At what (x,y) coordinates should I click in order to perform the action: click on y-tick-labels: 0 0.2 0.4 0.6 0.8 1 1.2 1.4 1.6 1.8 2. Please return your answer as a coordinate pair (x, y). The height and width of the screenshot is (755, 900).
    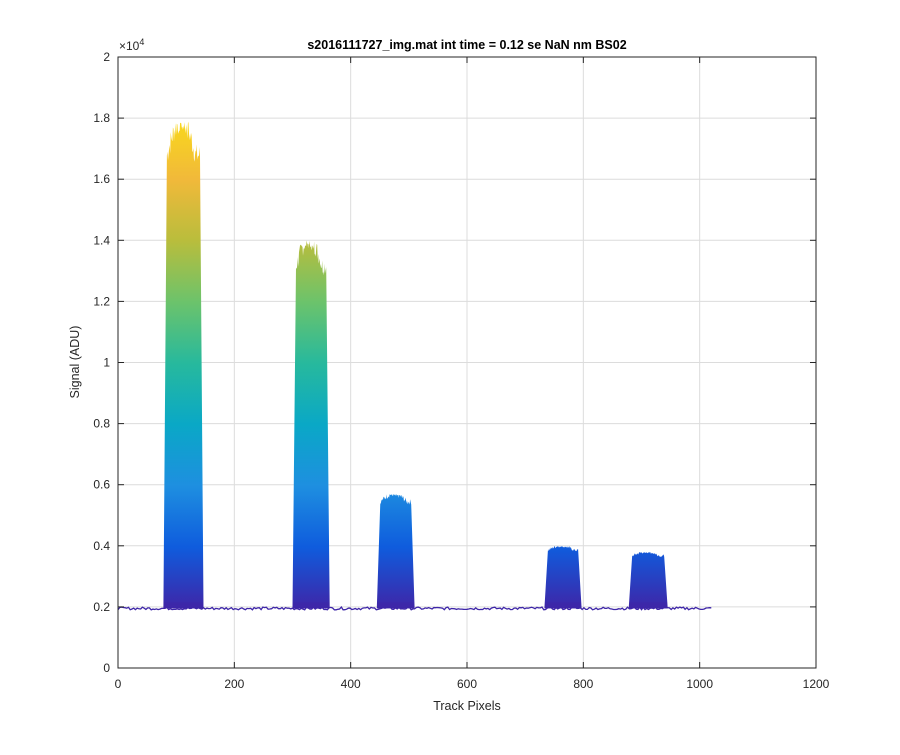
    Looking at the image, I should click on (101, 362).